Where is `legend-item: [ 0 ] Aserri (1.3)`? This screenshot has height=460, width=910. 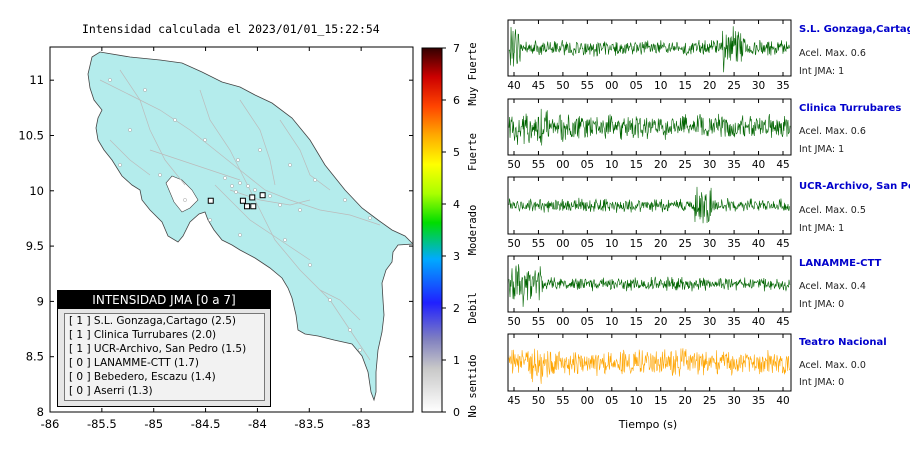 legend-item: [ 0 ] Aserri (1.3) is located at coordinates (111, 391).